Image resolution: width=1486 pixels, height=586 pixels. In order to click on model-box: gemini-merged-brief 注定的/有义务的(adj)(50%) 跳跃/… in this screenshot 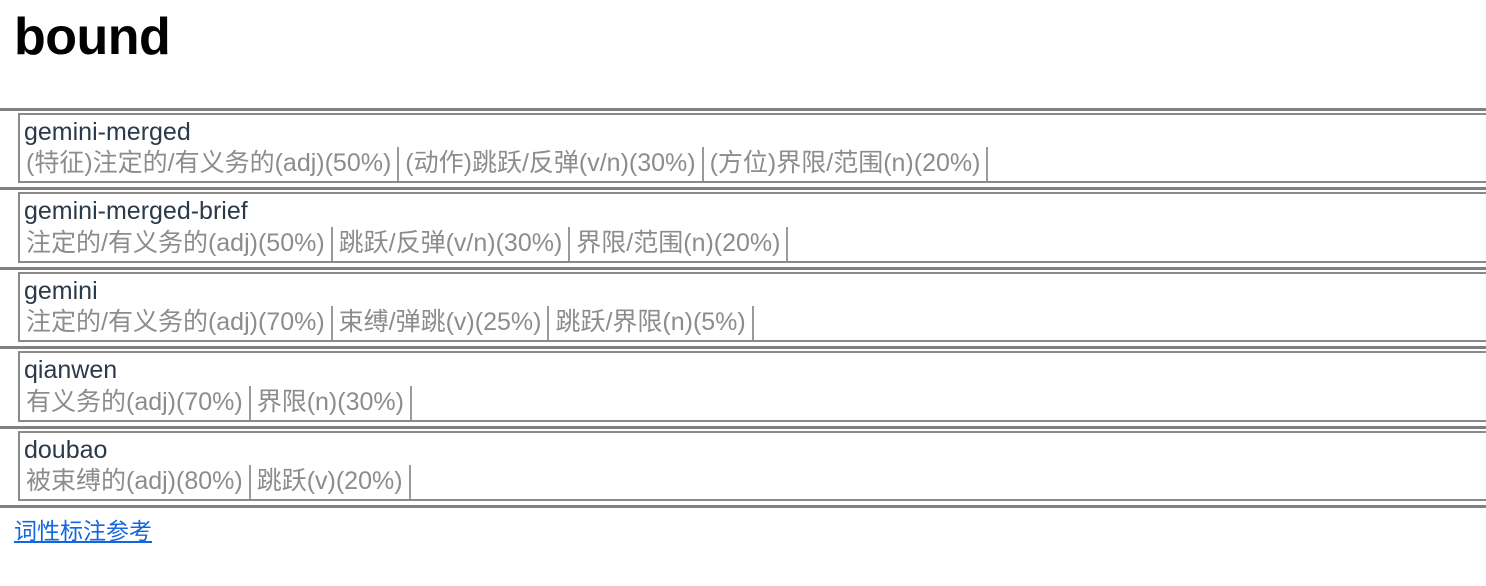, I will do `click(752, 227)`.